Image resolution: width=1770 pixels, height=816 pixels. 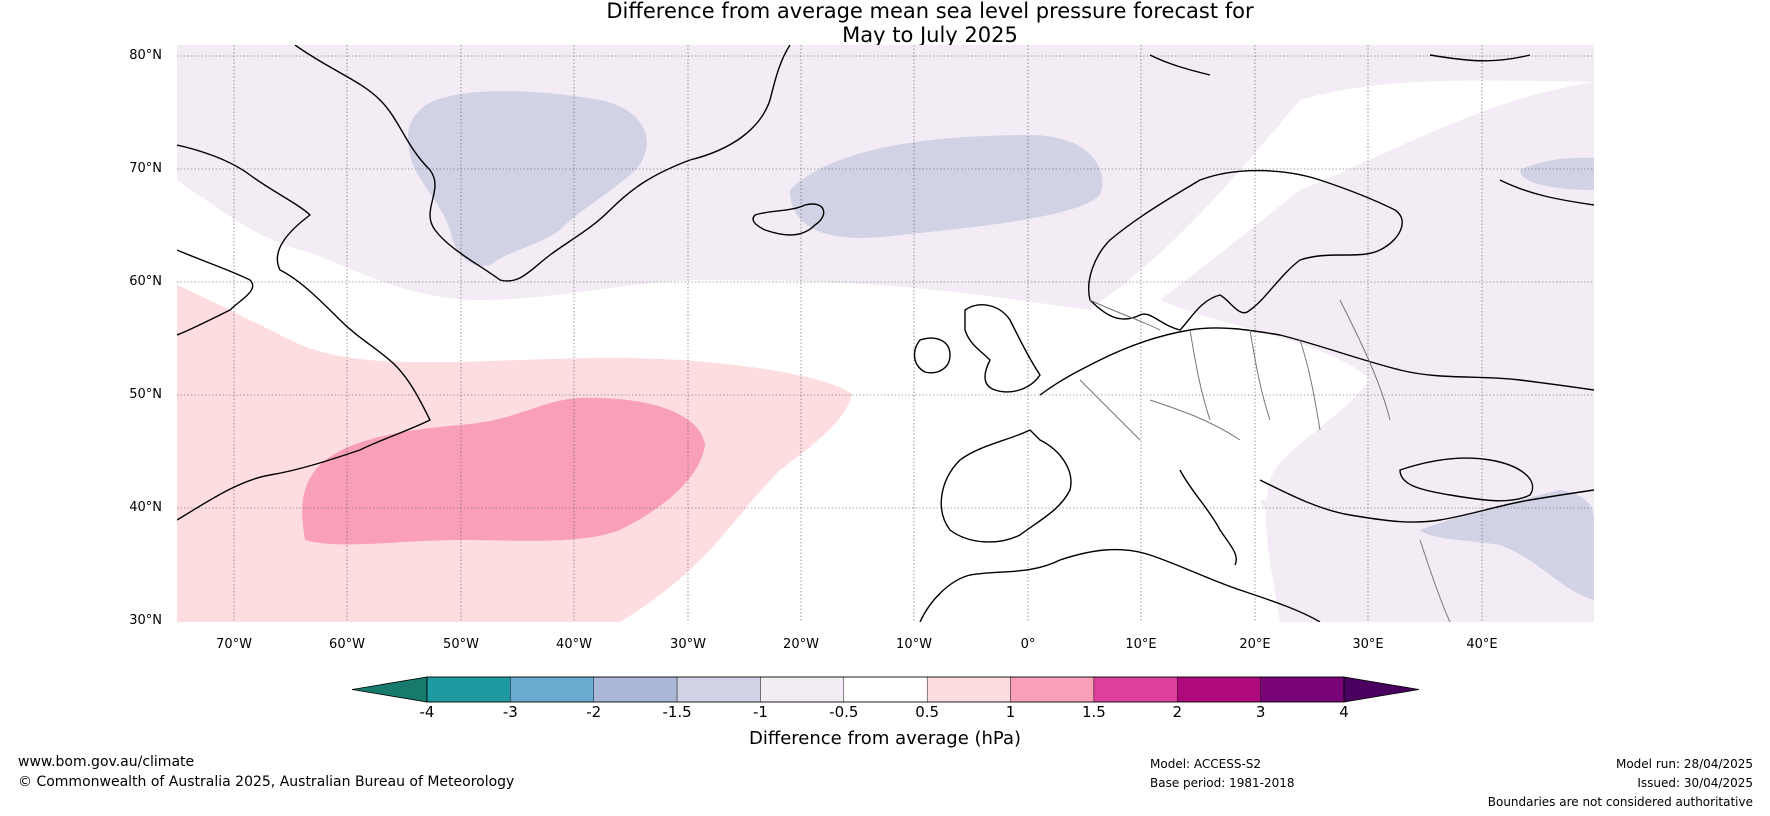 What do you see at coordinates (234, 644) in the screenshot?
I see `lon-label-70w: 70°W` at bounding box center [234, 644].